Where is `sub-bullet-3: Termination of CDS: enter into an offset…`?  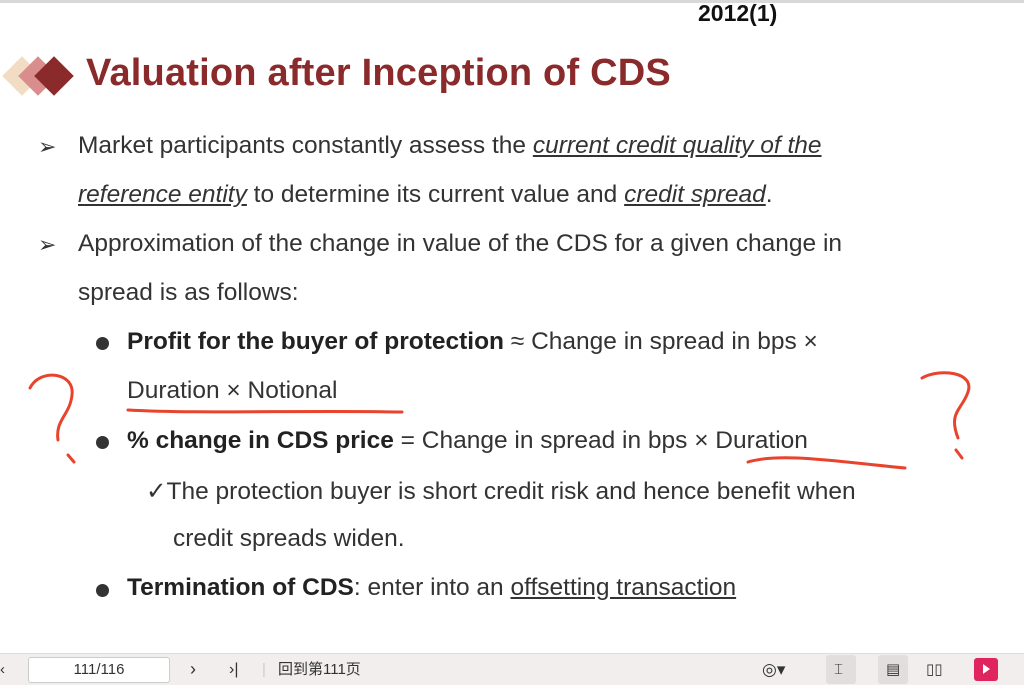 sub-bullet-3: Termination of CDS: enter into an offset… is located at coordinates (431, 588).